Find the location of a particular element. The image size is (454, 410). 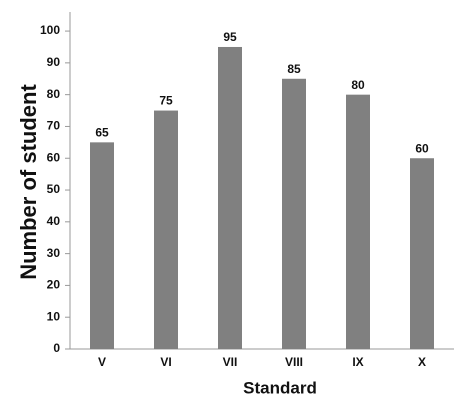

y-tick-label: 100 is located at coordinates (50, 30).